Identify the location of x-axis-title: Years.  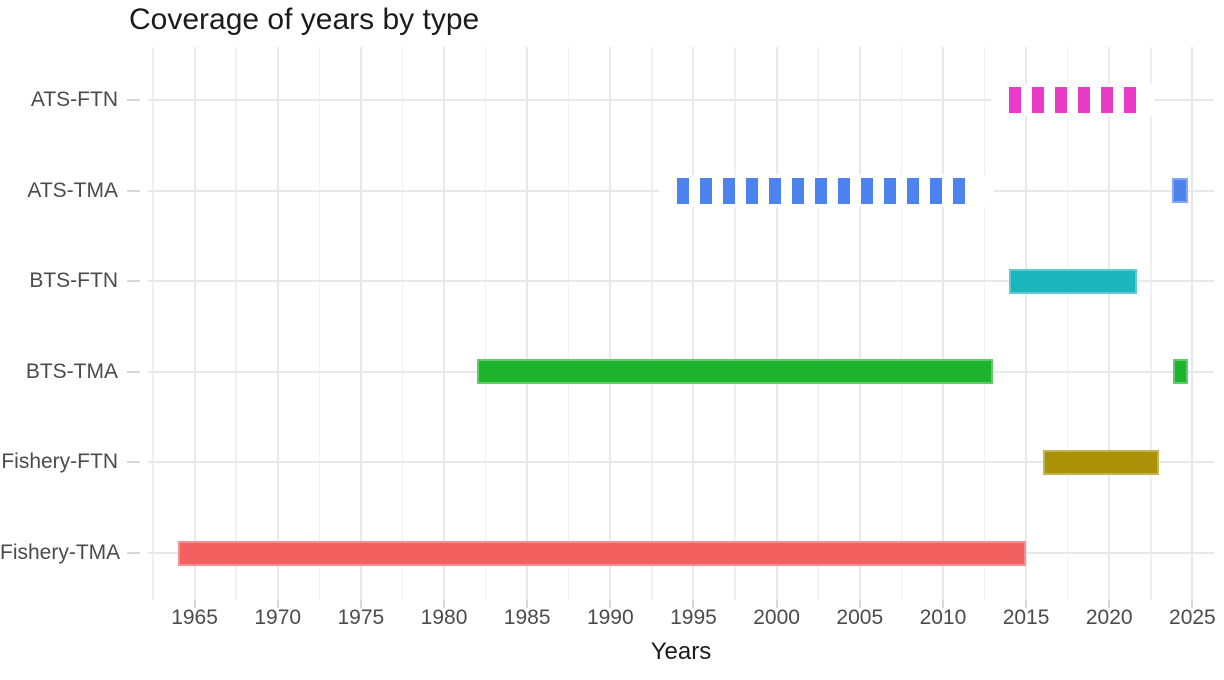
(681, 651).